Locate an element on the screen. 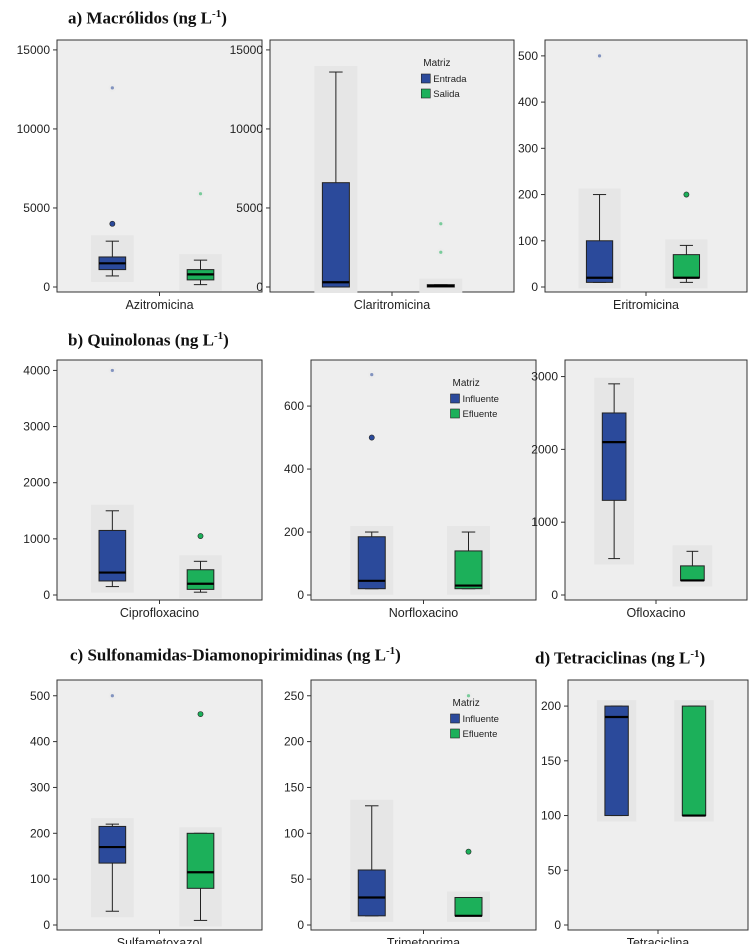 This screenshot has width=754, height=944. x-axis-label: Trimetoprima is located at coordinates (423, 940).